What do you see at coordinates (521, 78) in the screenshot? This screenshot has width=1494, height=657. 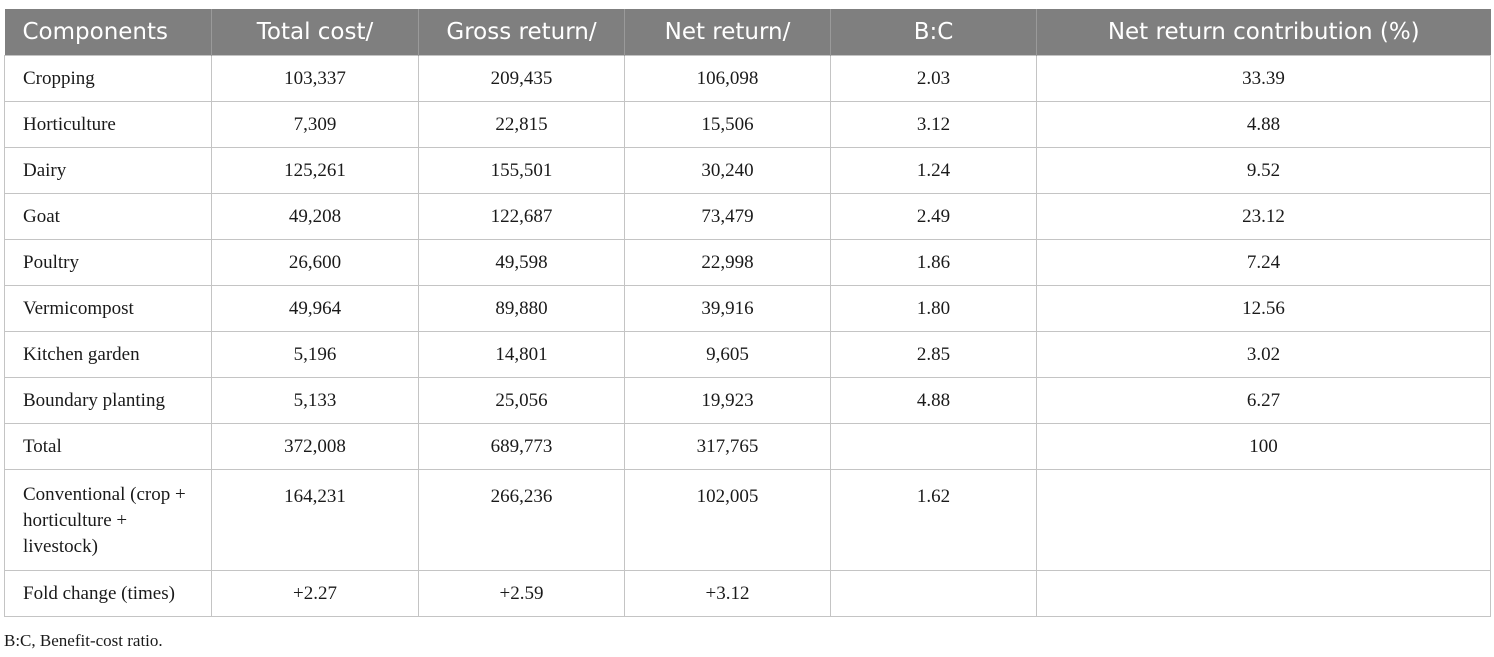 I see `cell-gross-return: 209,435` at bounding box center [521, 78].